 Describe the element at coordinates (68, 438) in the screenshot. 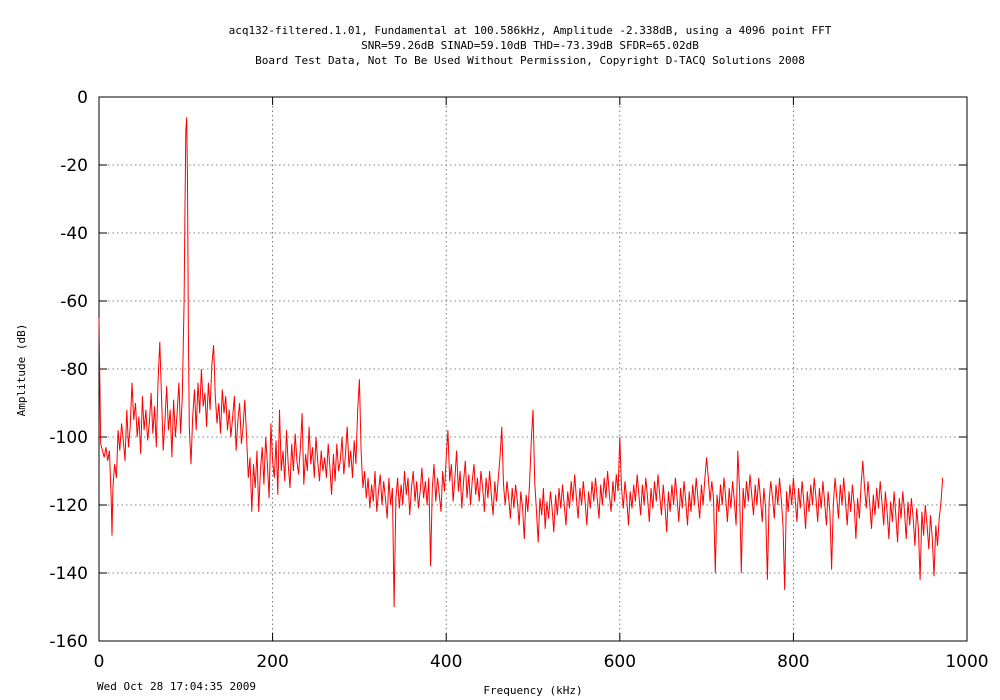

I see `y-tick-label: -100` at that location.